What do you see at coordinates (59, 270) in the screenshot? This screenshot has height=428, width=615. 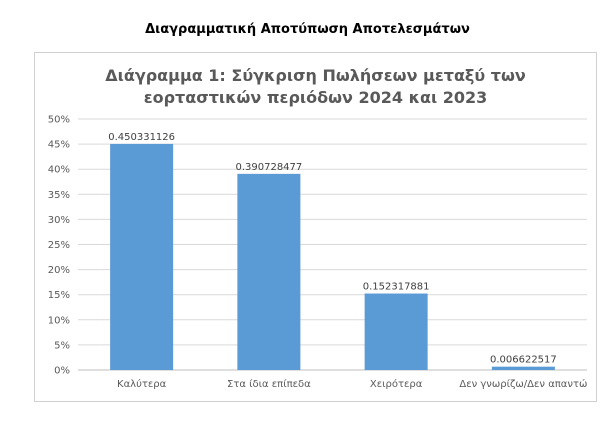 I see `y-tick-label: 20%` at bounding box center [59, 270].